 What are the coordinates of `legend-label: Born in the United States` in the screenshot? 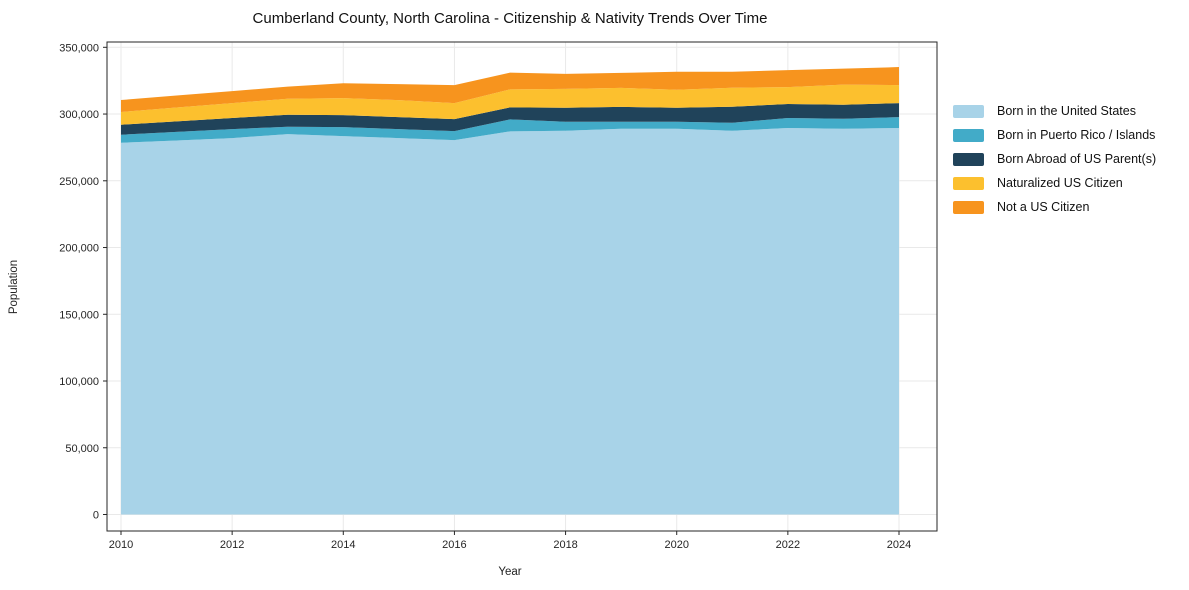 It's located at (1066, 111).